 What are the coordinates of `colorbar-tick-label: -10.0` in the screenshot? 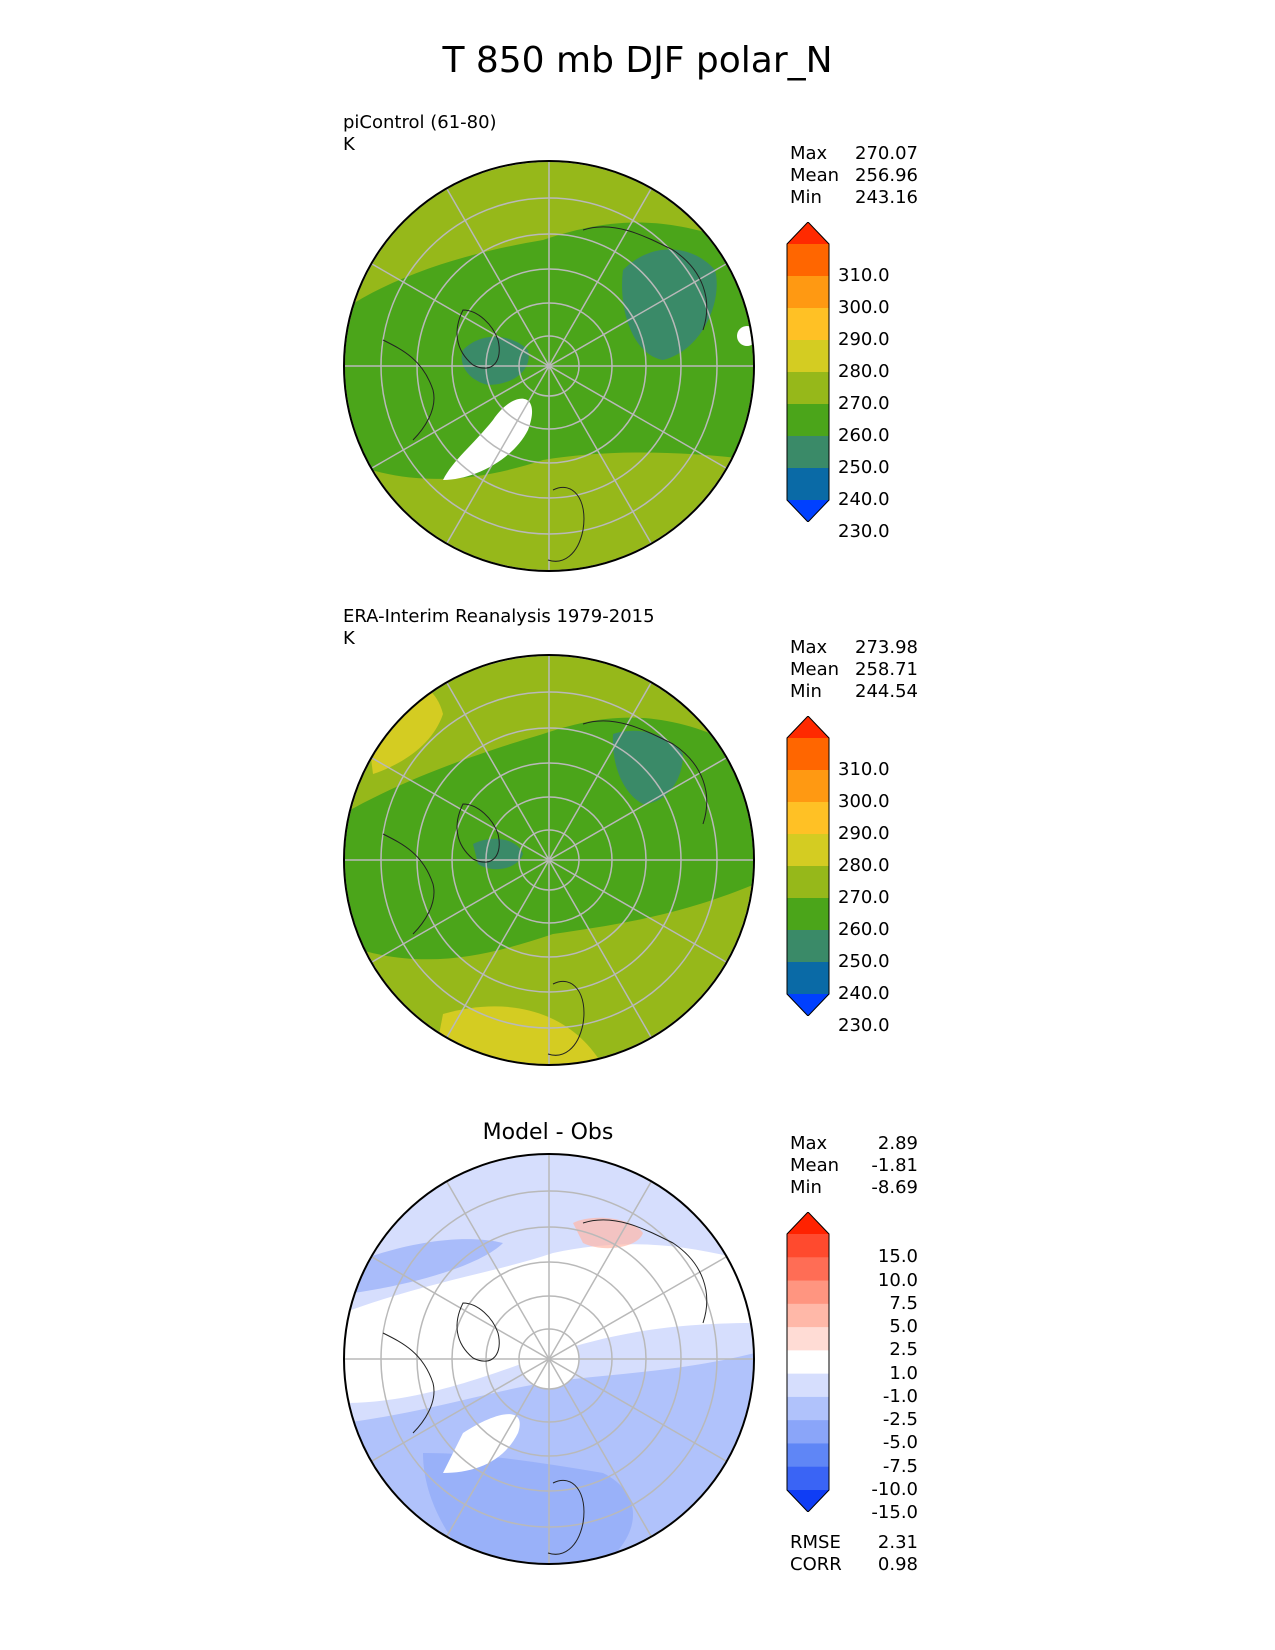 It's located at (894, 1489).